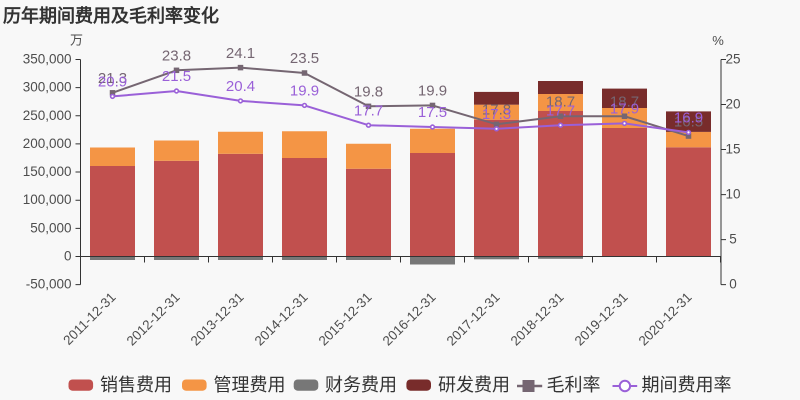  What do you see at coordinates (732, 149) in the screenshot?
I see `svg-text: 15` at bounding box center [732, 149].